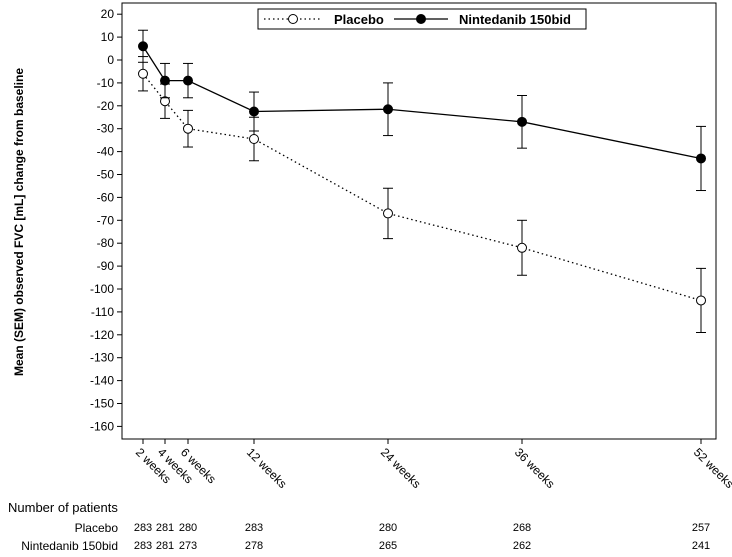  Describe the element at coordinates (106, 83) in the screenshot. I see `y-tick-label: -10` at that location.